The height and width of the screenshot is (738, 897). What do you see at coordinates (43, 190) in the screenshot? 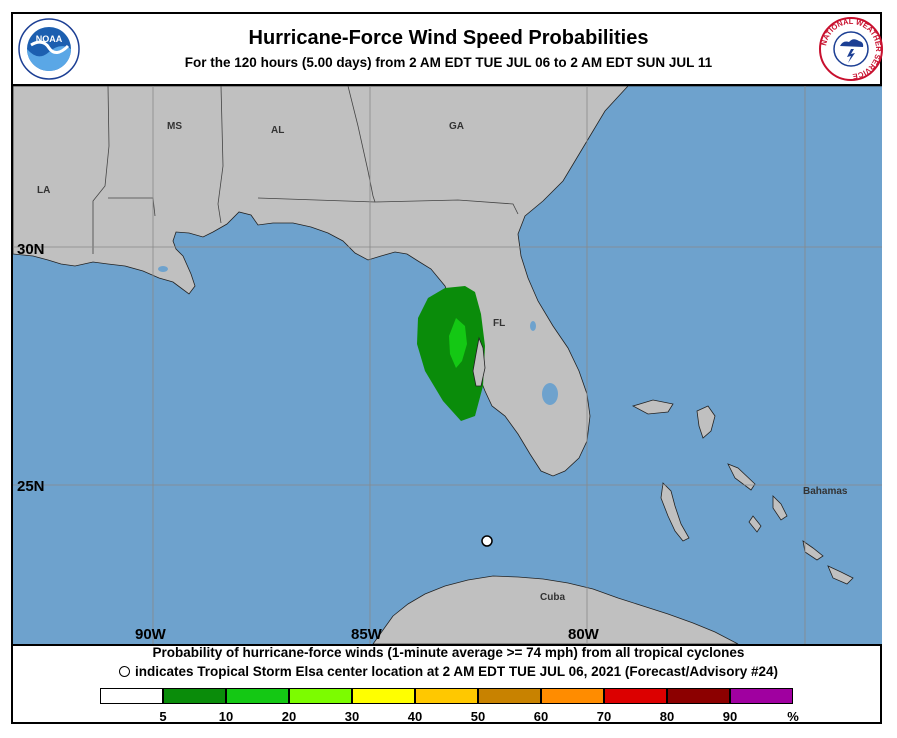
I see `state-label-la: LA` at bounding box center [43, 190].